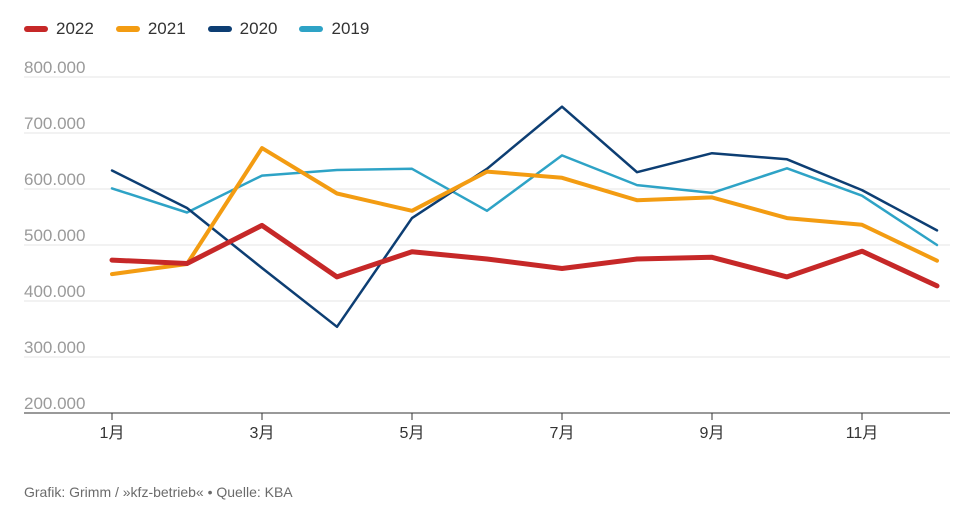 The height and width of the screenshot is (520, 956). Describe the element at coordinates (562, 433) in the screenshot. I see `x-tick-label: 7月` at that location.